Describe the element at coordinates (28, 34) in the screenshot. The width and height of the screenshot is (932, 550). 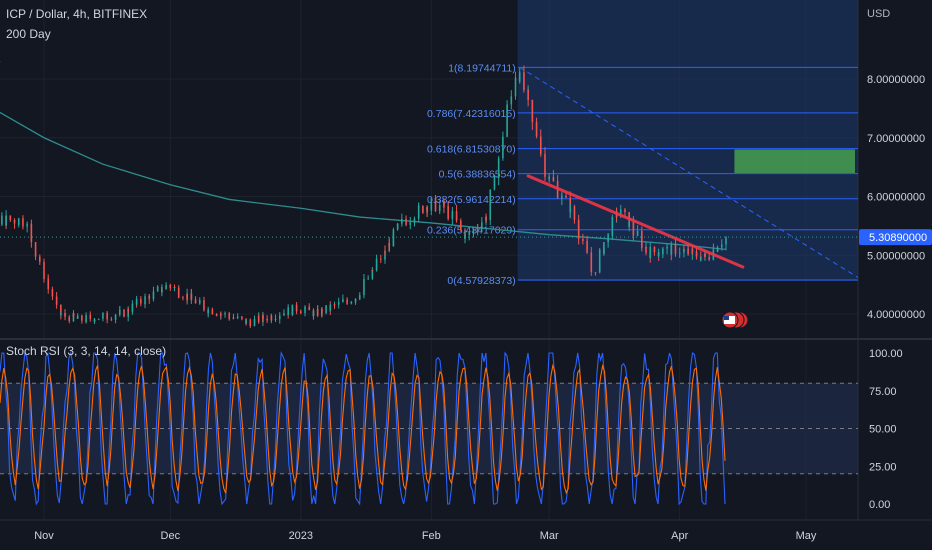
I see `ma-legend-label: 200 Day` at that location.